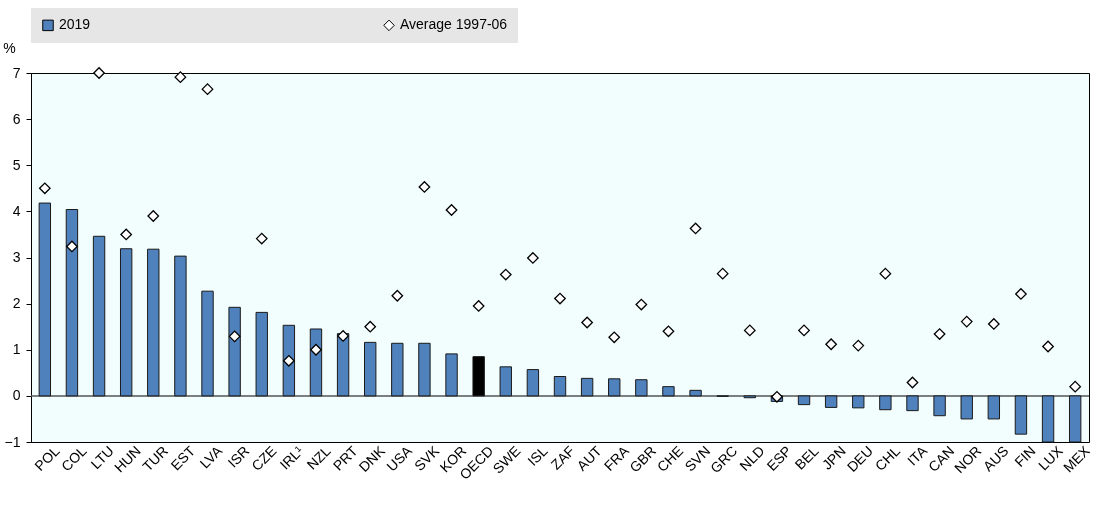 This screenshot has width=1095, height=509. I want to click on y-tick-label: 7, so click(16, 72).